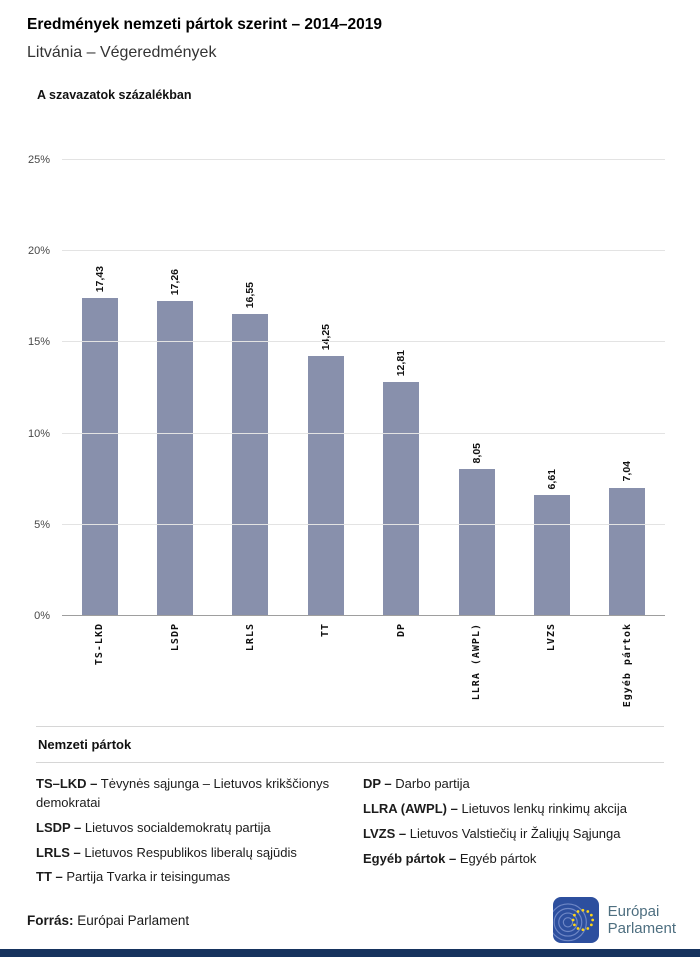 The width and height of the screenshot is (700, 957). I want to click on page-subtitle: Litvánia – Végeredmények, so click(122, 52).